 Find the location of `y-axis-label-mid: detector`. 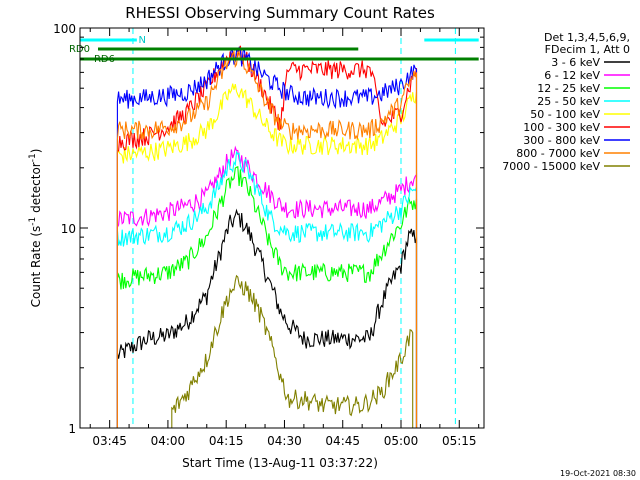

y-axis-label-mid: detector is located at coordinates (36, 189).